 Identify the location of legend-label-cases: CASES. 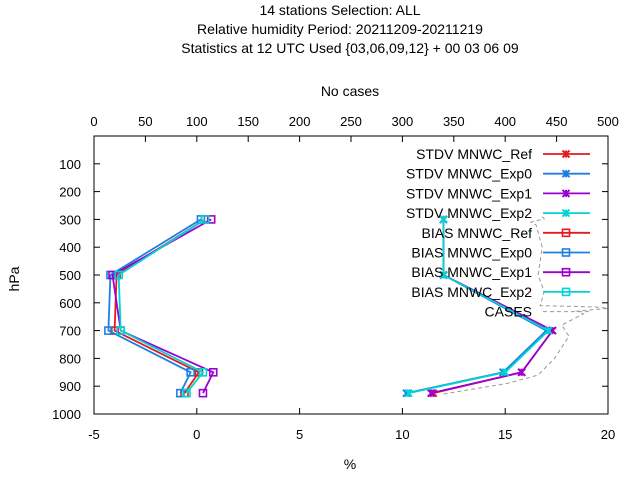
(508, 312).